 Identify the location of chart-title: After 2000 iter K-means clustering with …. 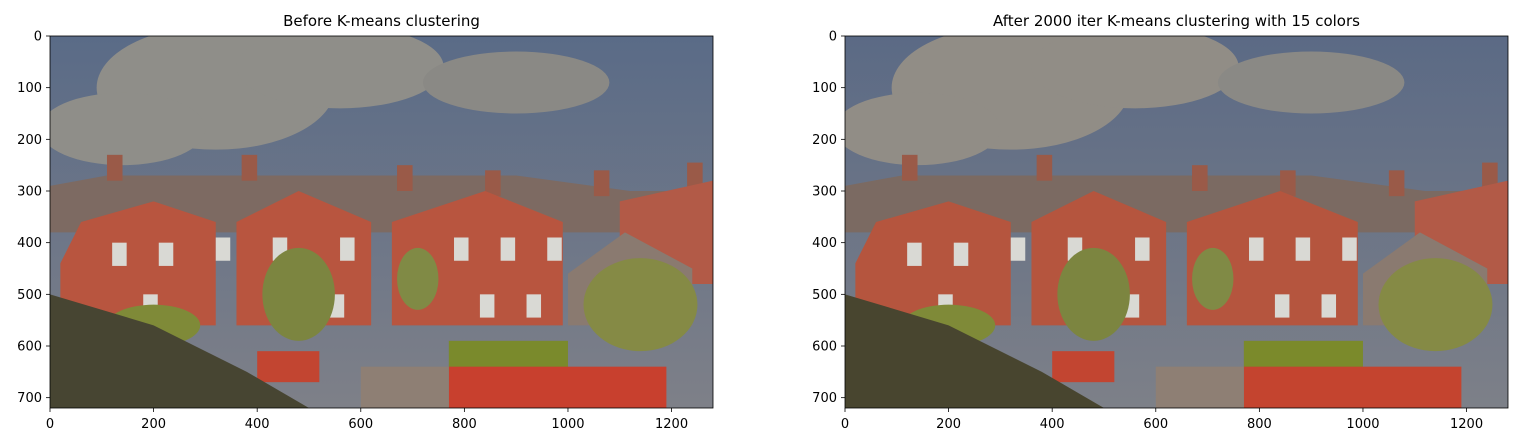
(1176, 21).